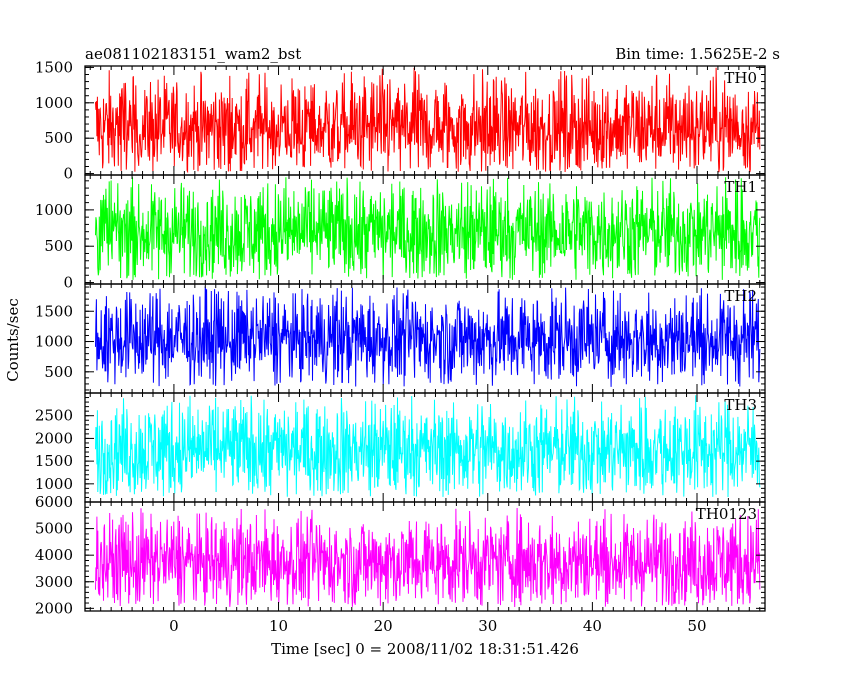 This screenshot has height=680, width=850. I want to click on y-tick-label: 5000, so click(54, 529).